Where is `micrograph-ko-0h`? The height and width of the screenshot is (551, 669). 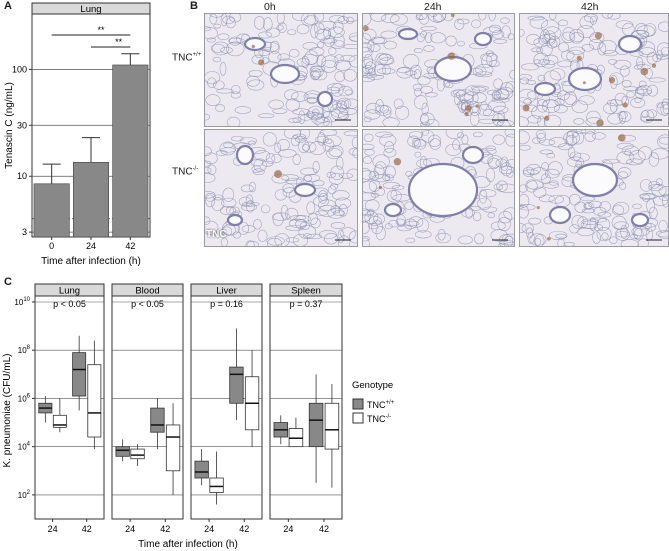
micrograph-ko-0h is located at coordinates (281, 188).